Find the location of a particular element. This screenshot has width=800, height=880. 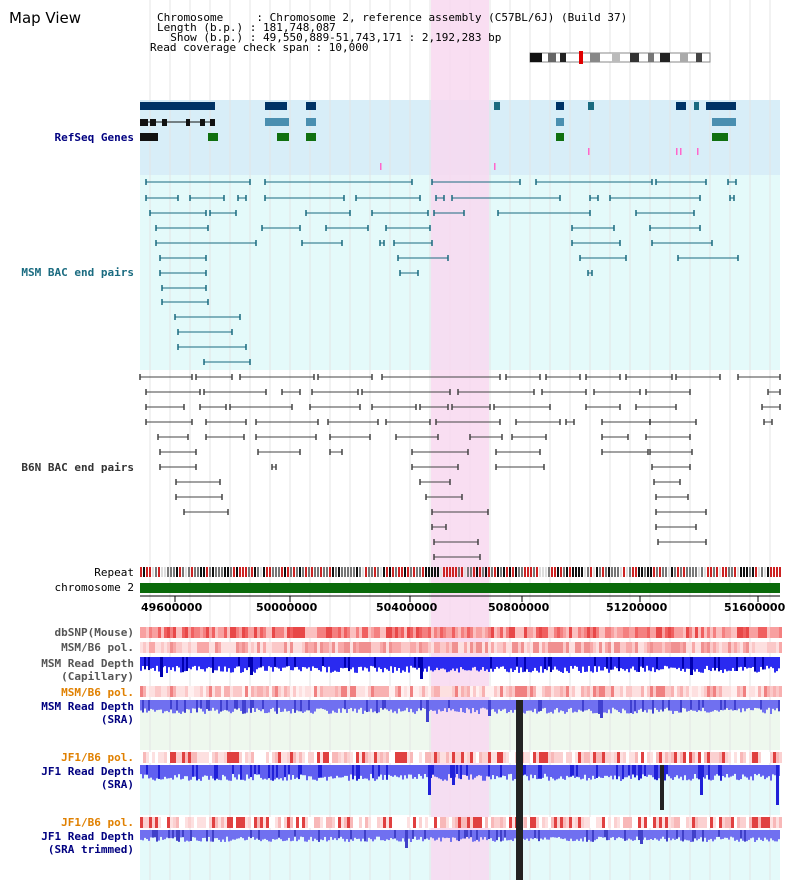

track-label-b6n-bac: B6N BAC end pairs is located at coordinates (77, 467).